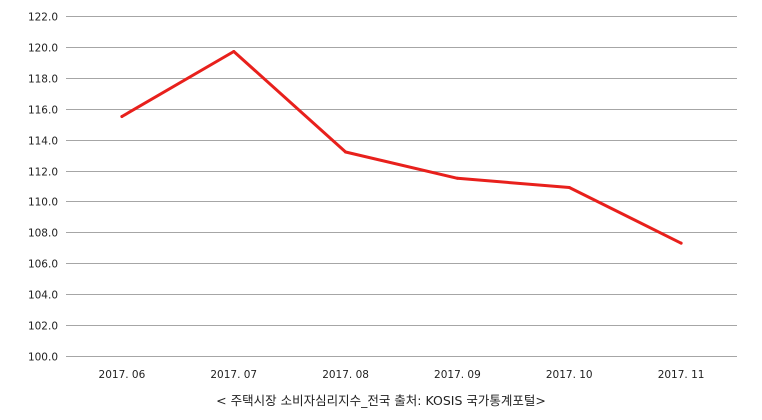  I want to click on y-tick-label: 108.0, so click(43, 234).